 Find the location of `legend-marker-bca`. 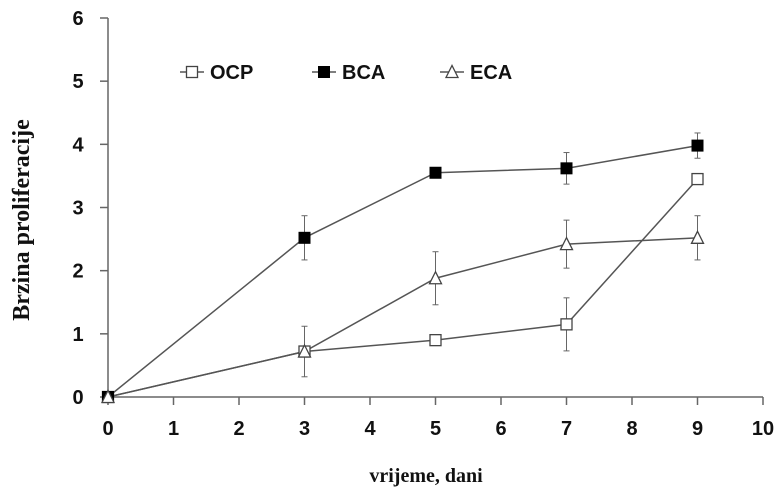

legend-marker-bca is located at coordinates (324, 72).